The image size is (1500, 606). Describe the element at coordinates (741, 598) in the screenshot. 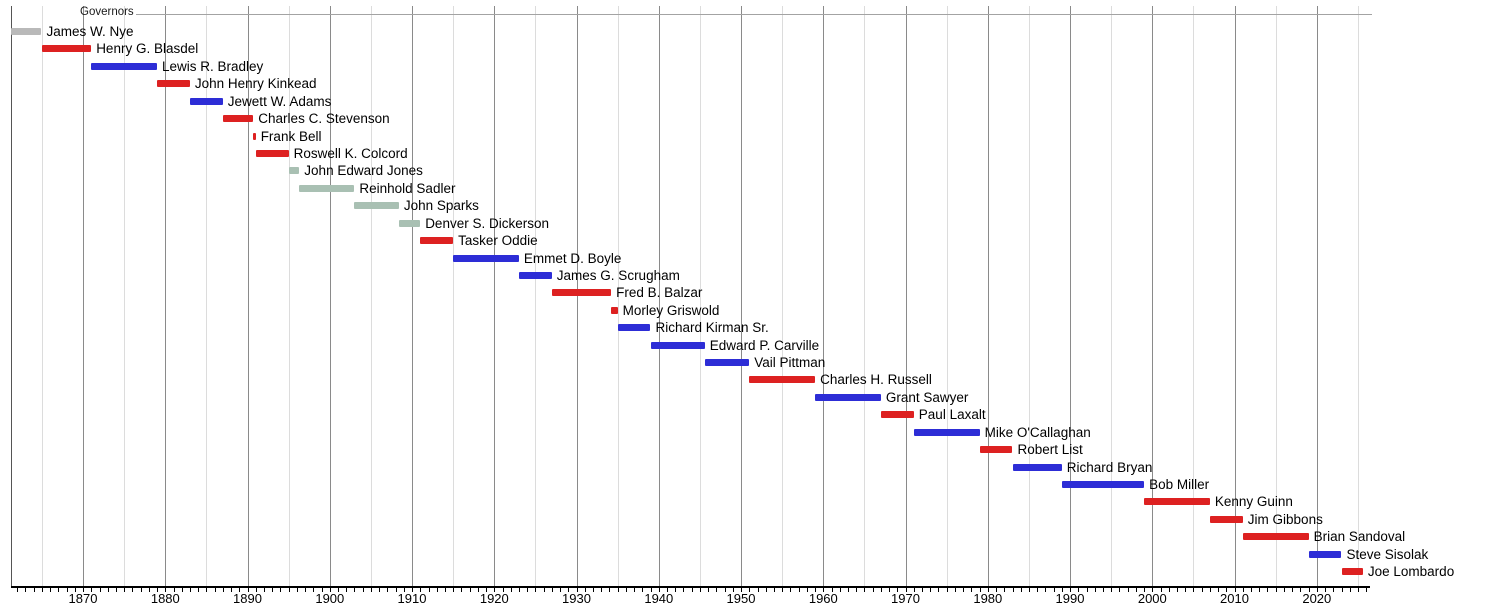

I see `axis-label: 1950` at that location.